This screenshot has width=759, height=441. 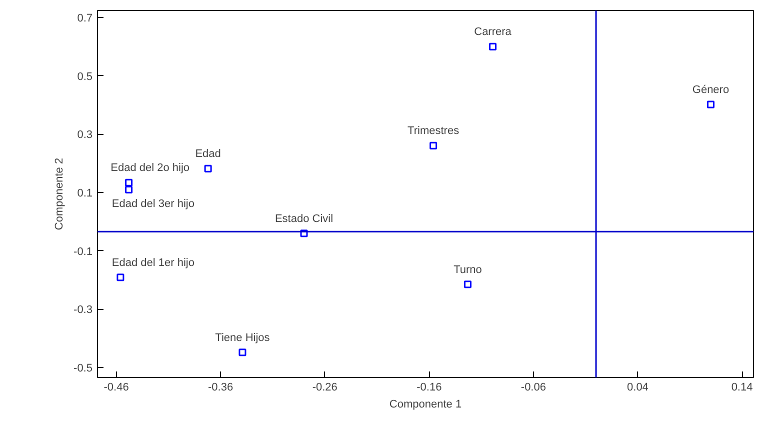 What do you see at coordinates (153, 262) in the screenshot?
I see `annotation: Edad del 1er hijo` at bounding box center [153, 262].